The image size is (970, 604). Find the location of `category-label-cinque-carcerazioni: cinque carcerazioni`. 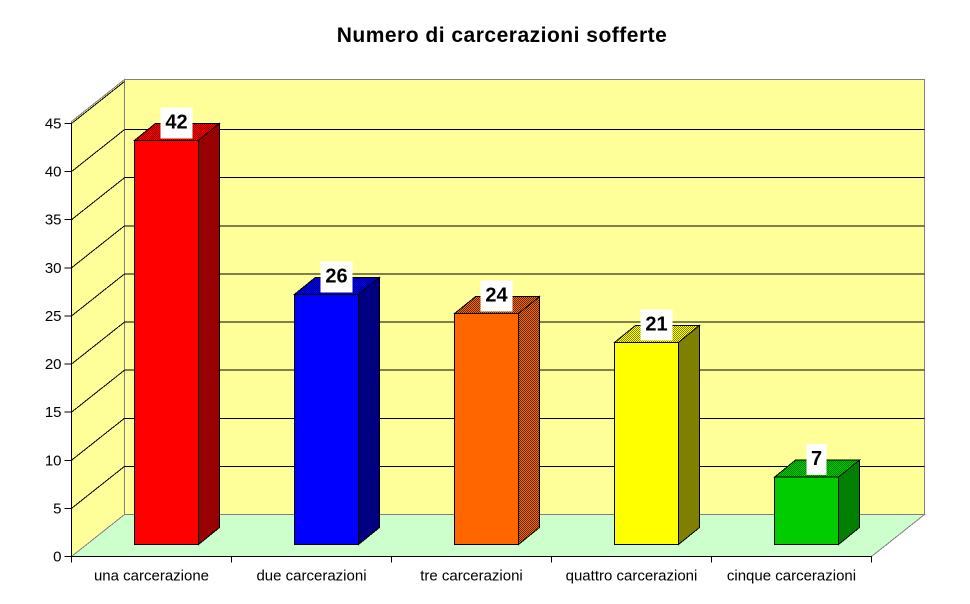

category-label-cinque-carcerazioni: cinque carcerazioni is located at coordinates (791, 576).